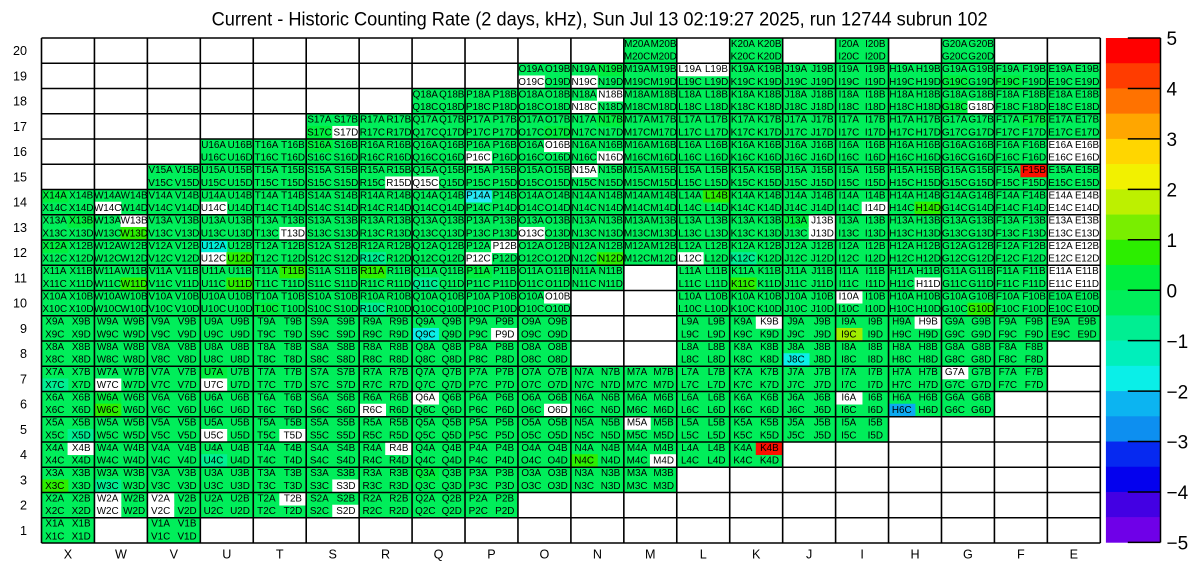  Describe the element at coordinates (426, 246) in the screenshot. I see `svg-text: Q12A` at that location.